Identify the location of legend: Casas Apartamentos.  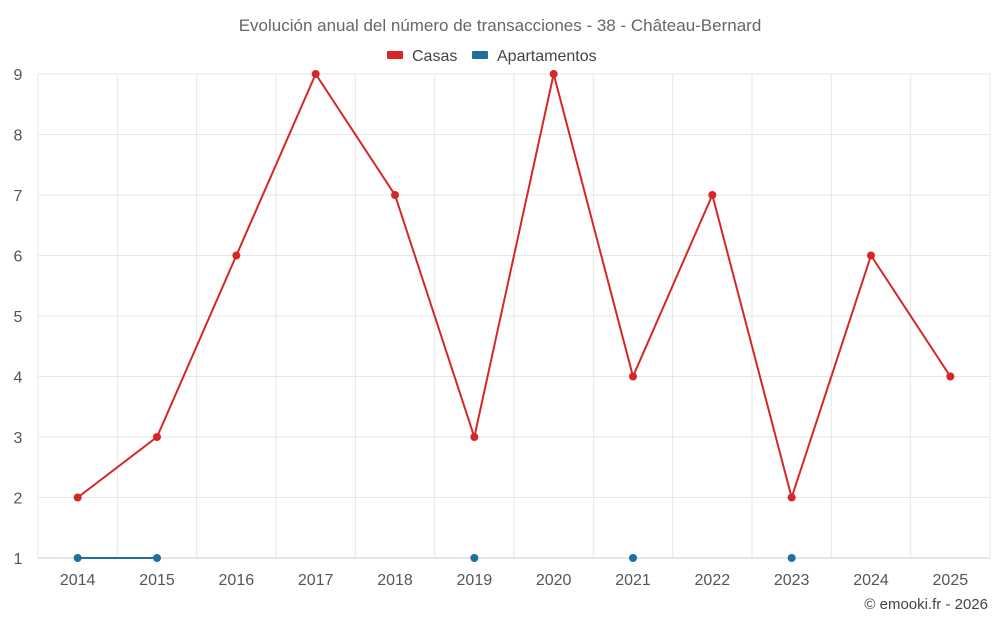
(492, 56).